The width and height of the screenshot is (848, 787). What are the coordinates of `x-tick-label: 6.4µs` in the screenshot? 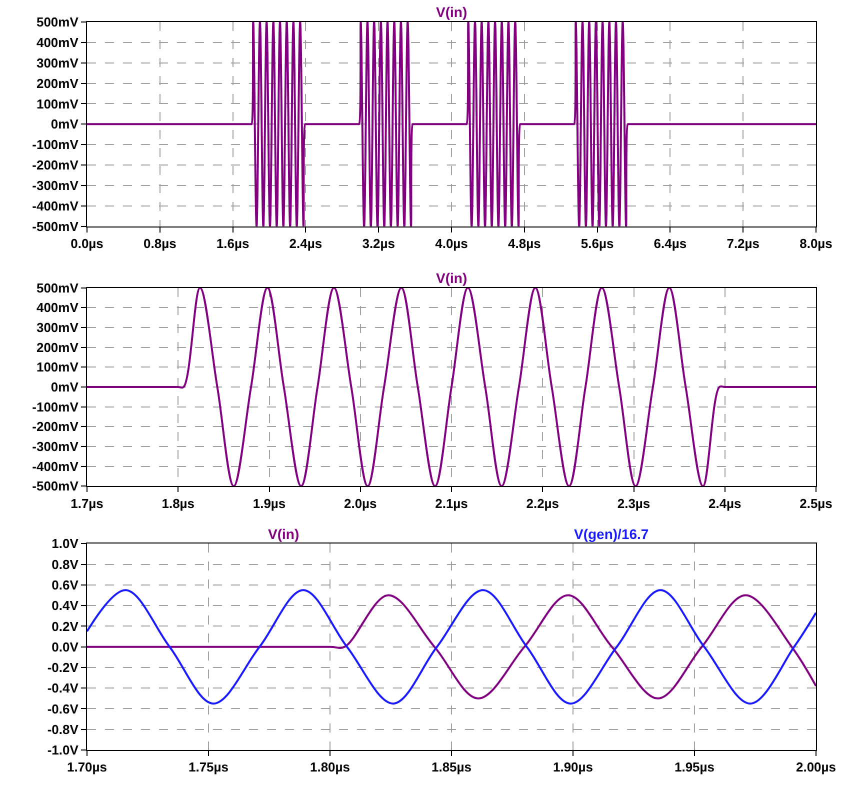 It's located at (670, 243).